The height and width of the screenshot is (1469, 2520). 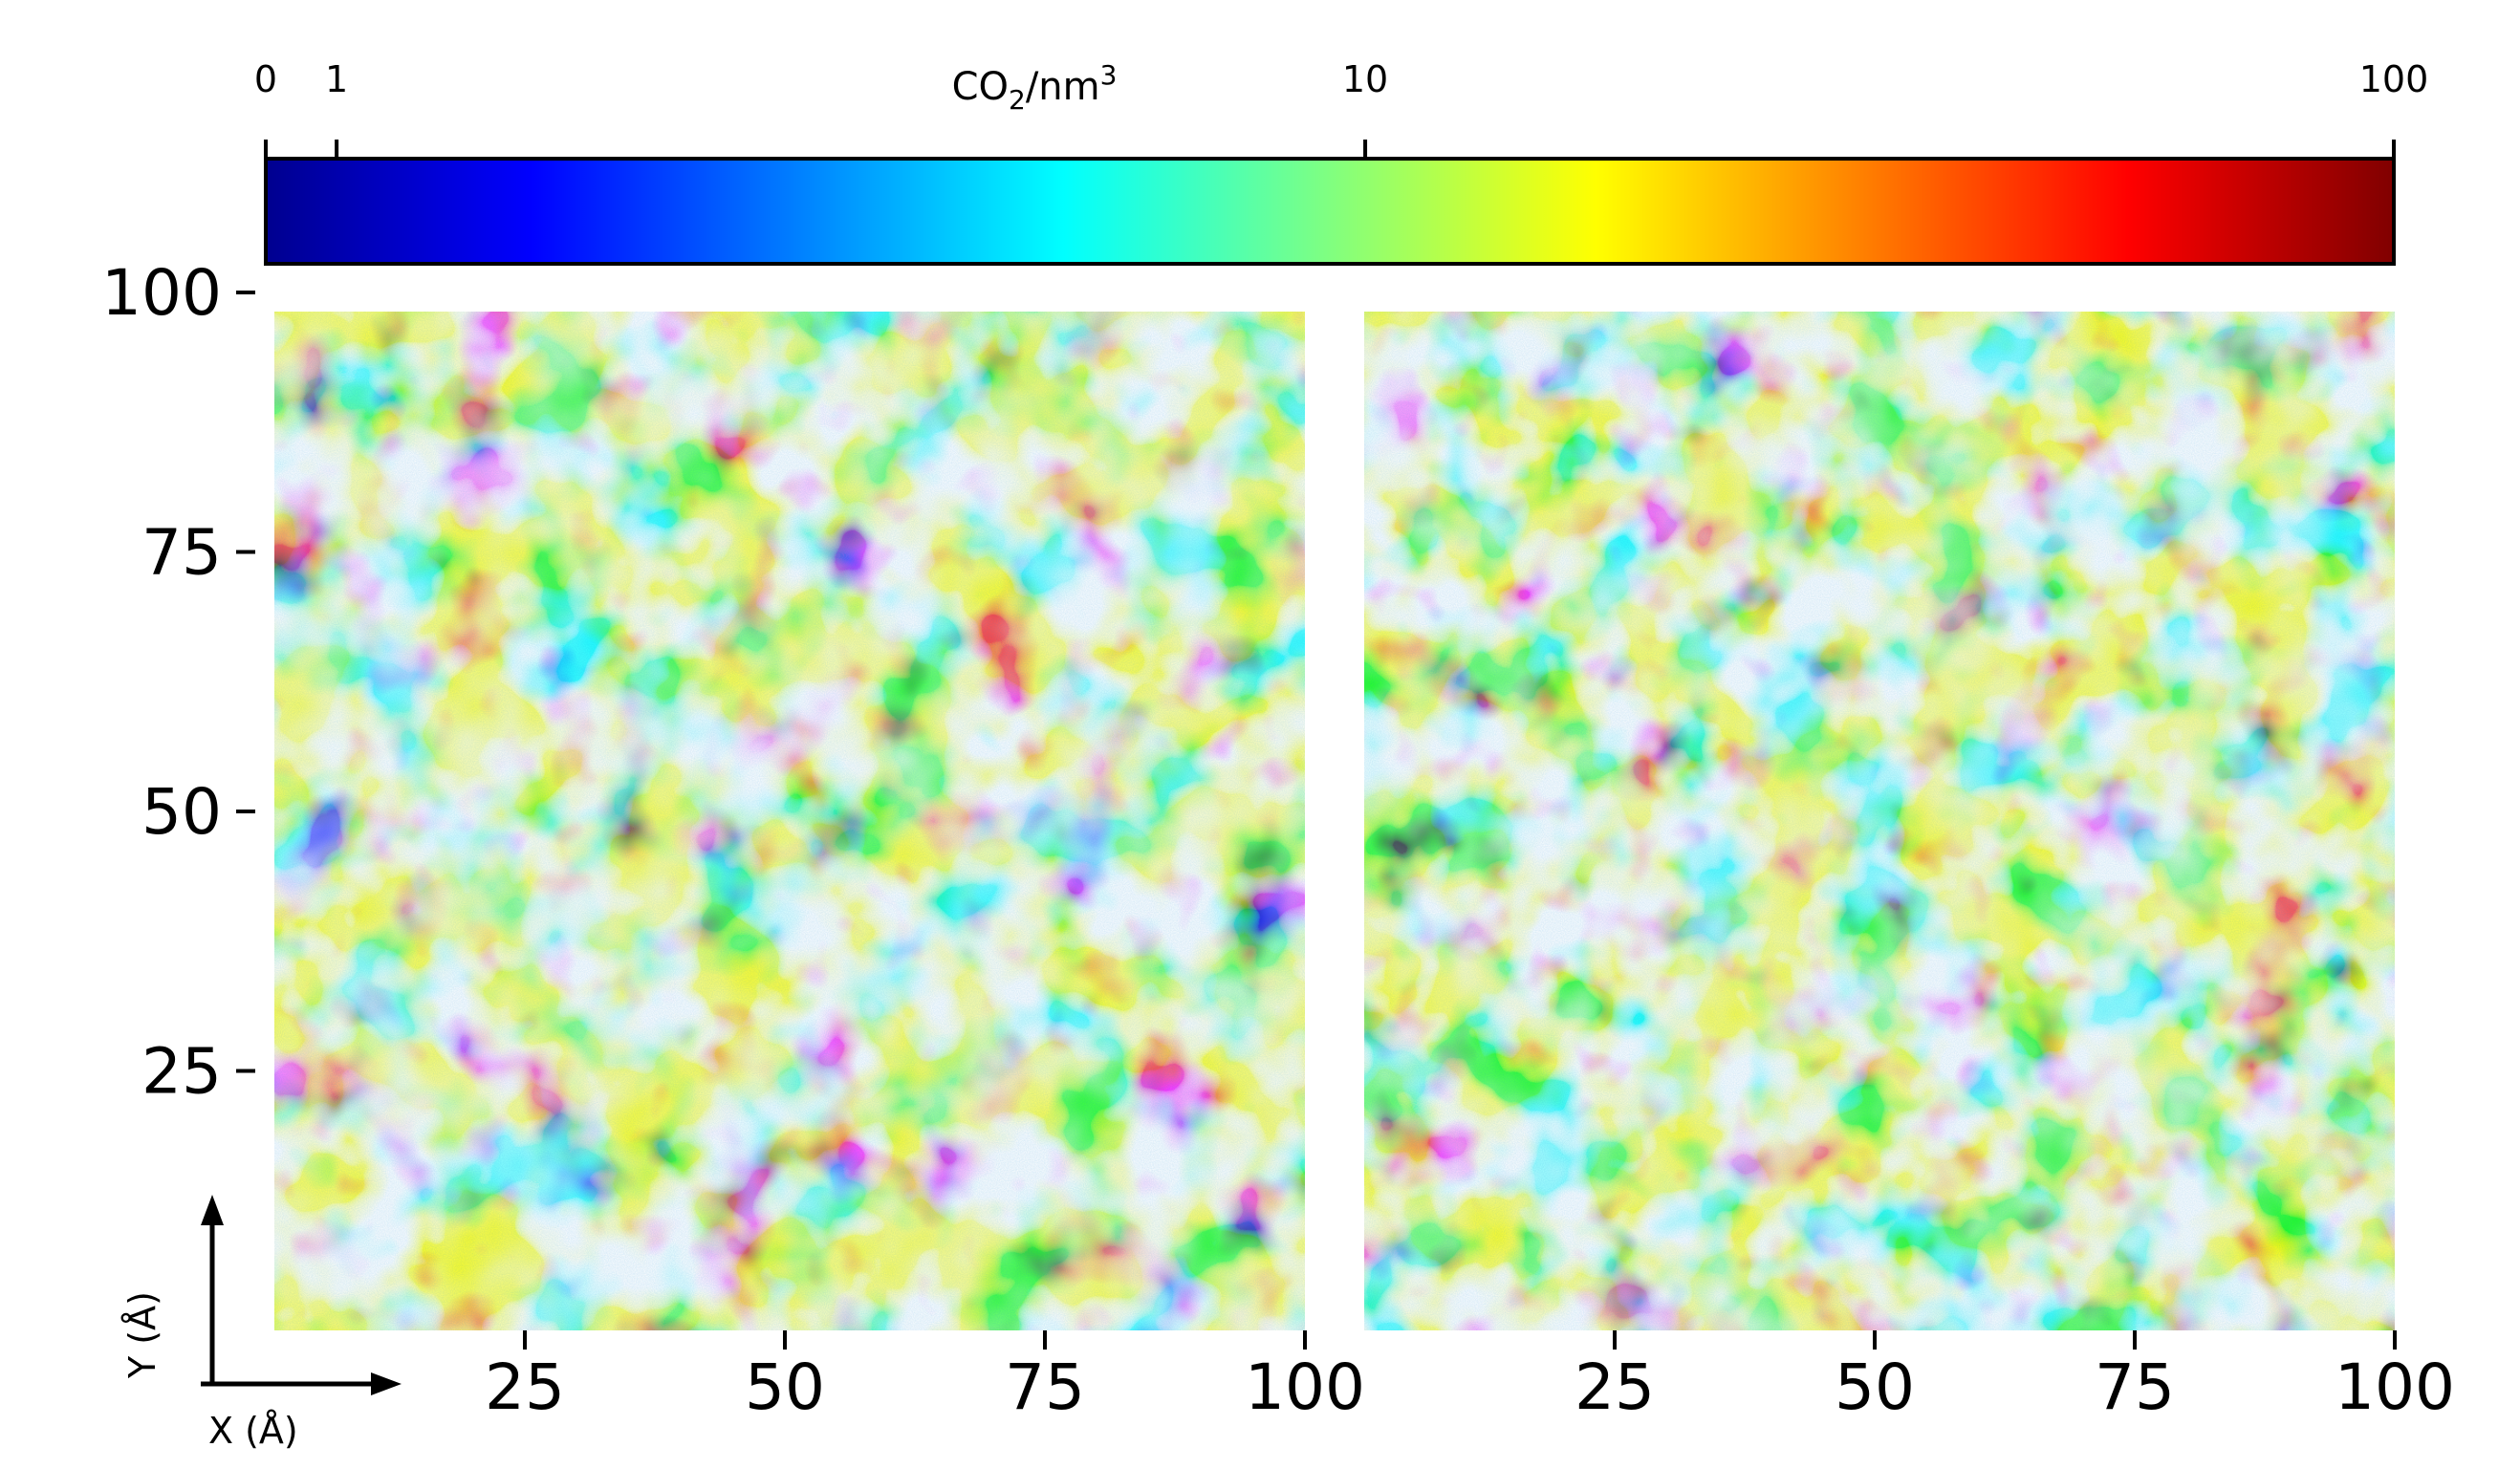 What do you see at coordinates (2015, 1377) in the screenshot?
I see `x-axis-right: 25 50 75 100` at bounding box center [2015, 1377].